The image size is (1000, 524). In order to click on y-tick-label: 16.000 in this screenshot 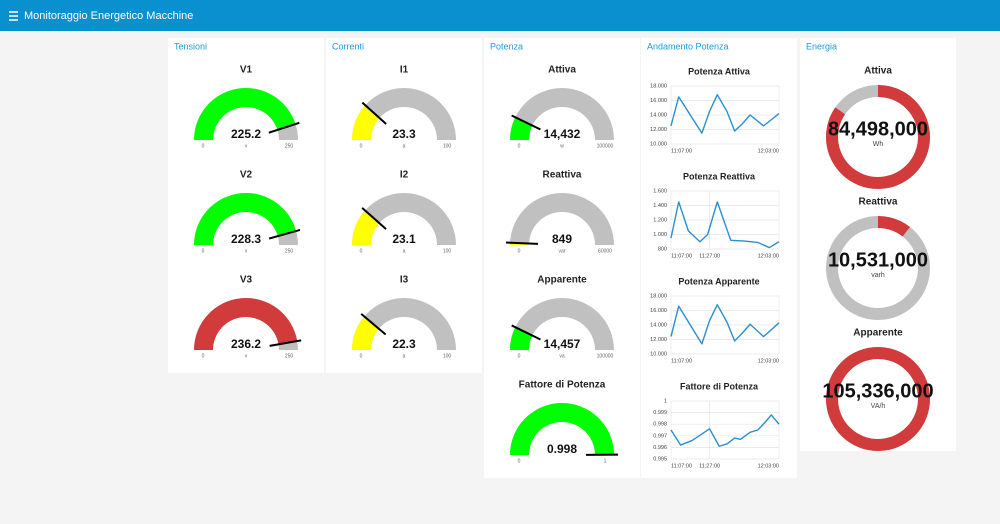, I will do `click(658, 311)`.